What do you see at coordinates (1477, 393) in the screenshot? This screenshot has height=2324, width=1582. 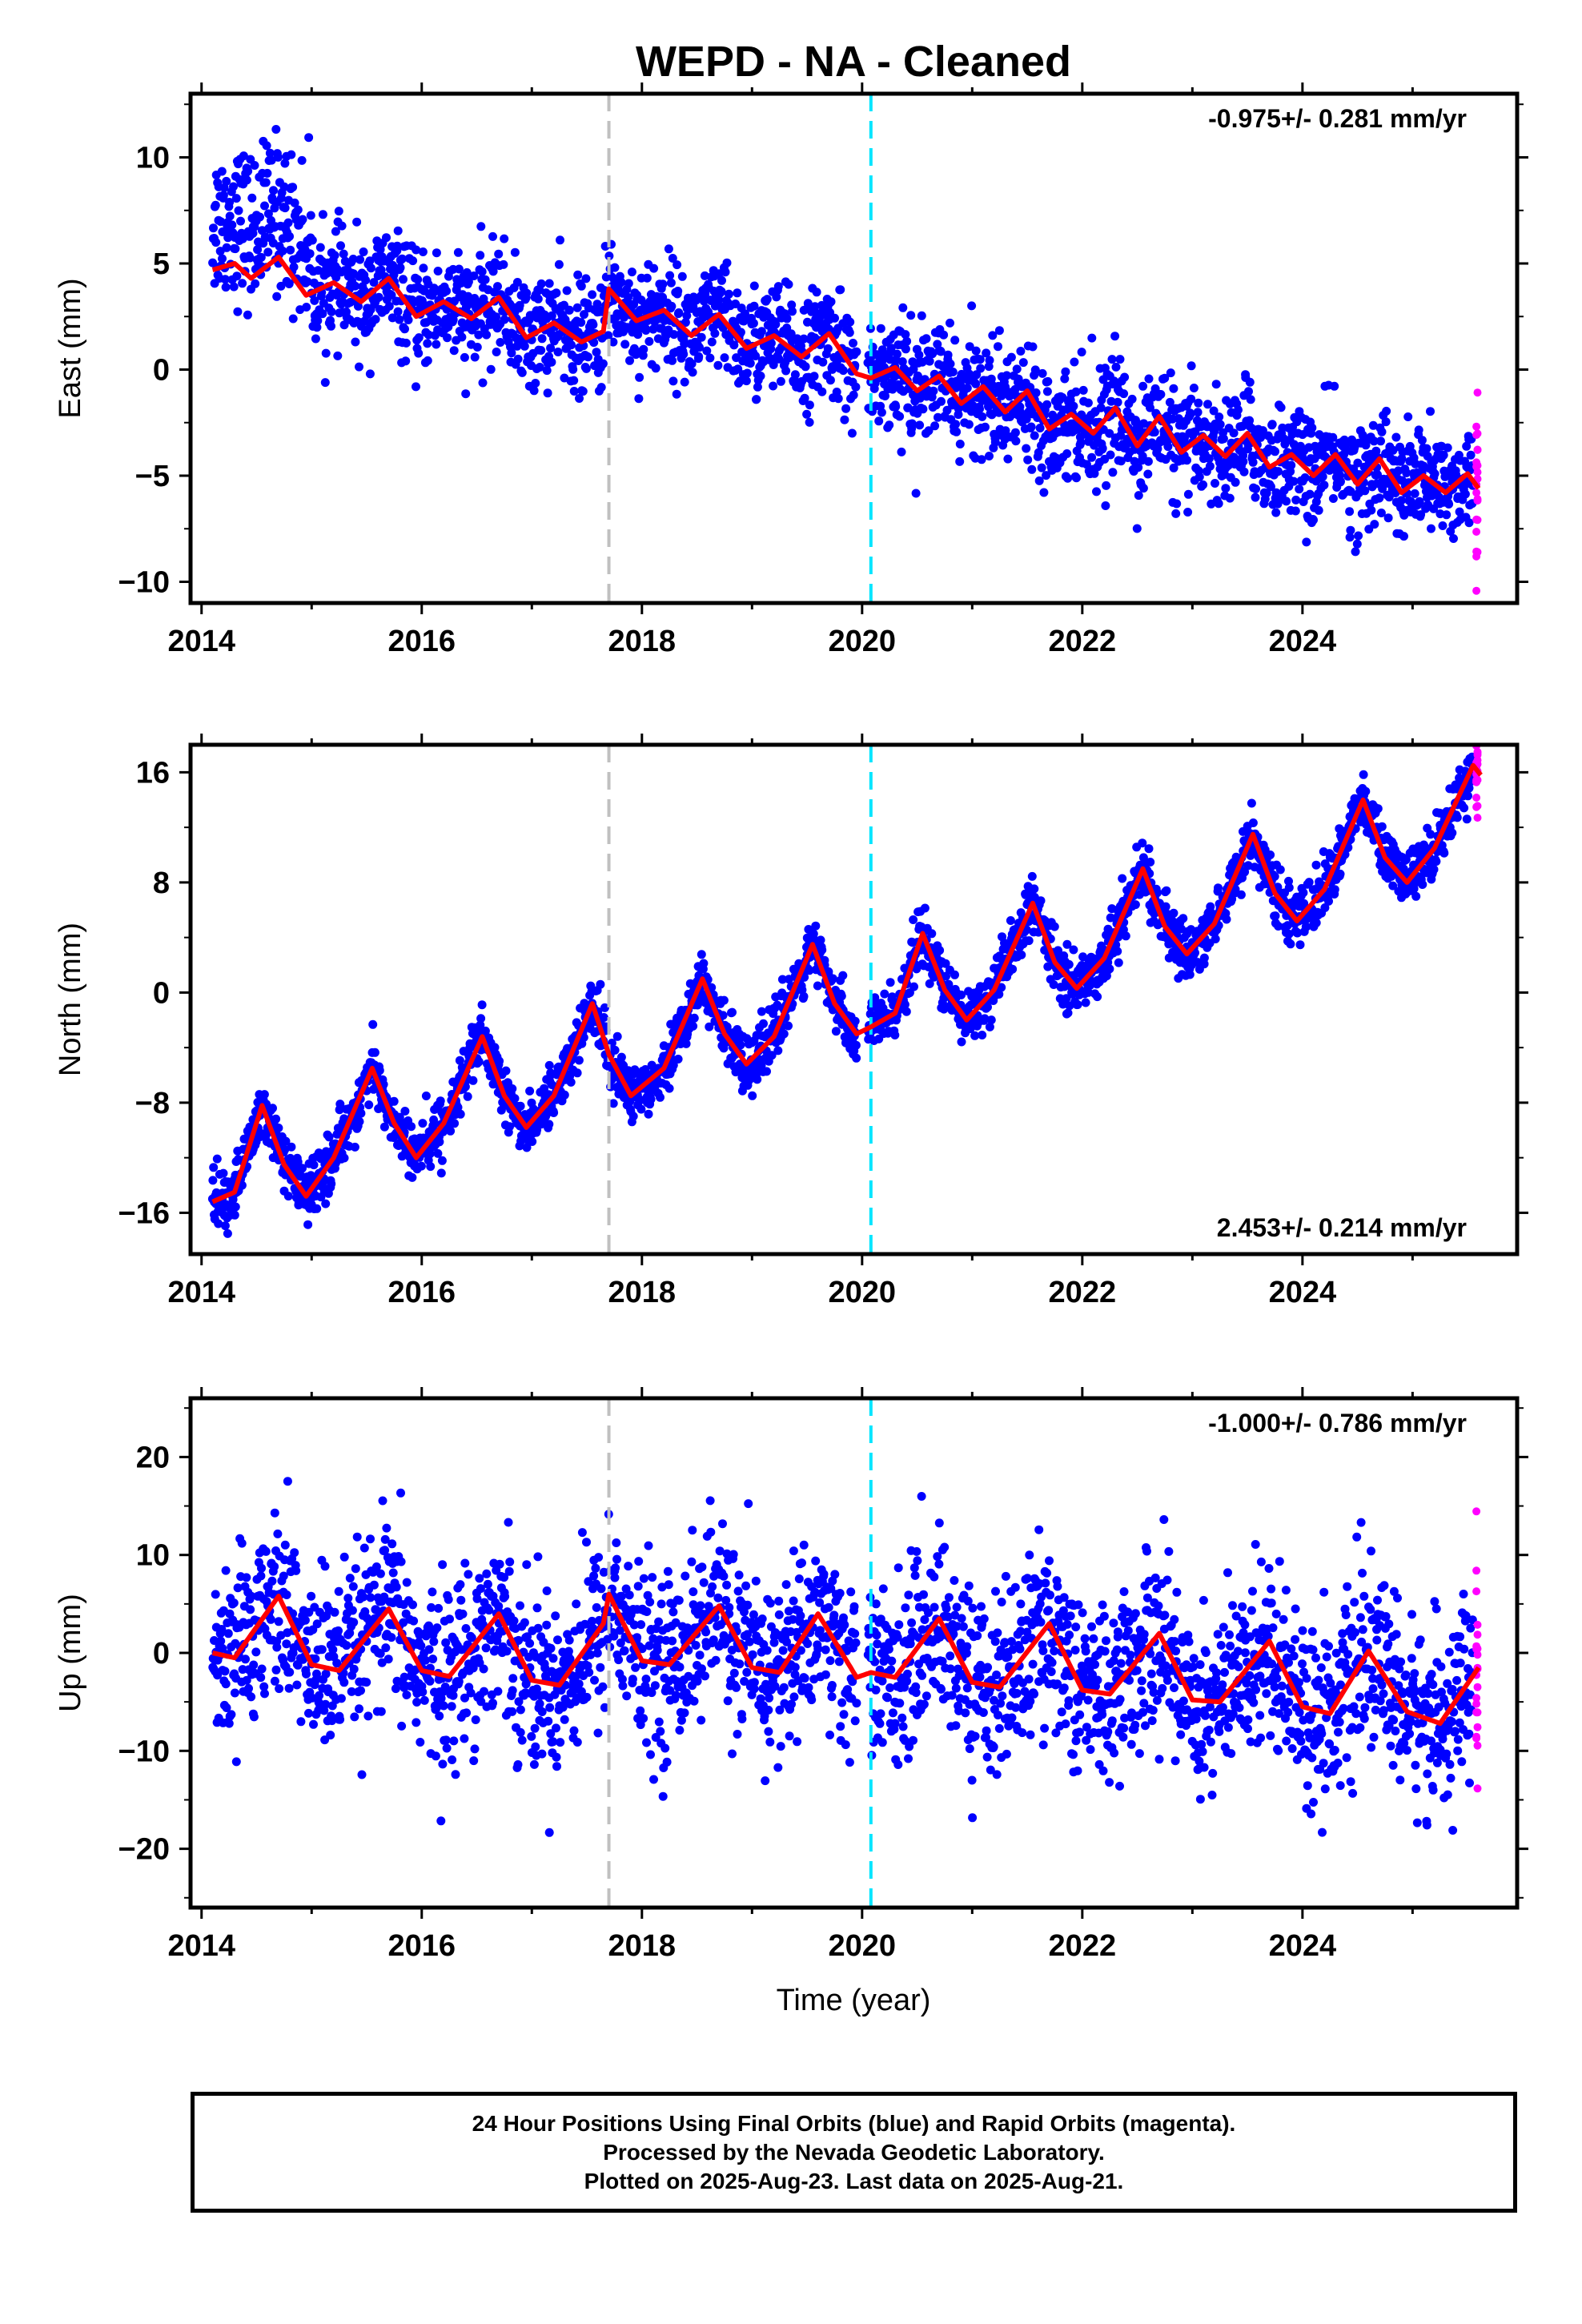 I see `rapid-data-point` at bounding box center [1477, 393].